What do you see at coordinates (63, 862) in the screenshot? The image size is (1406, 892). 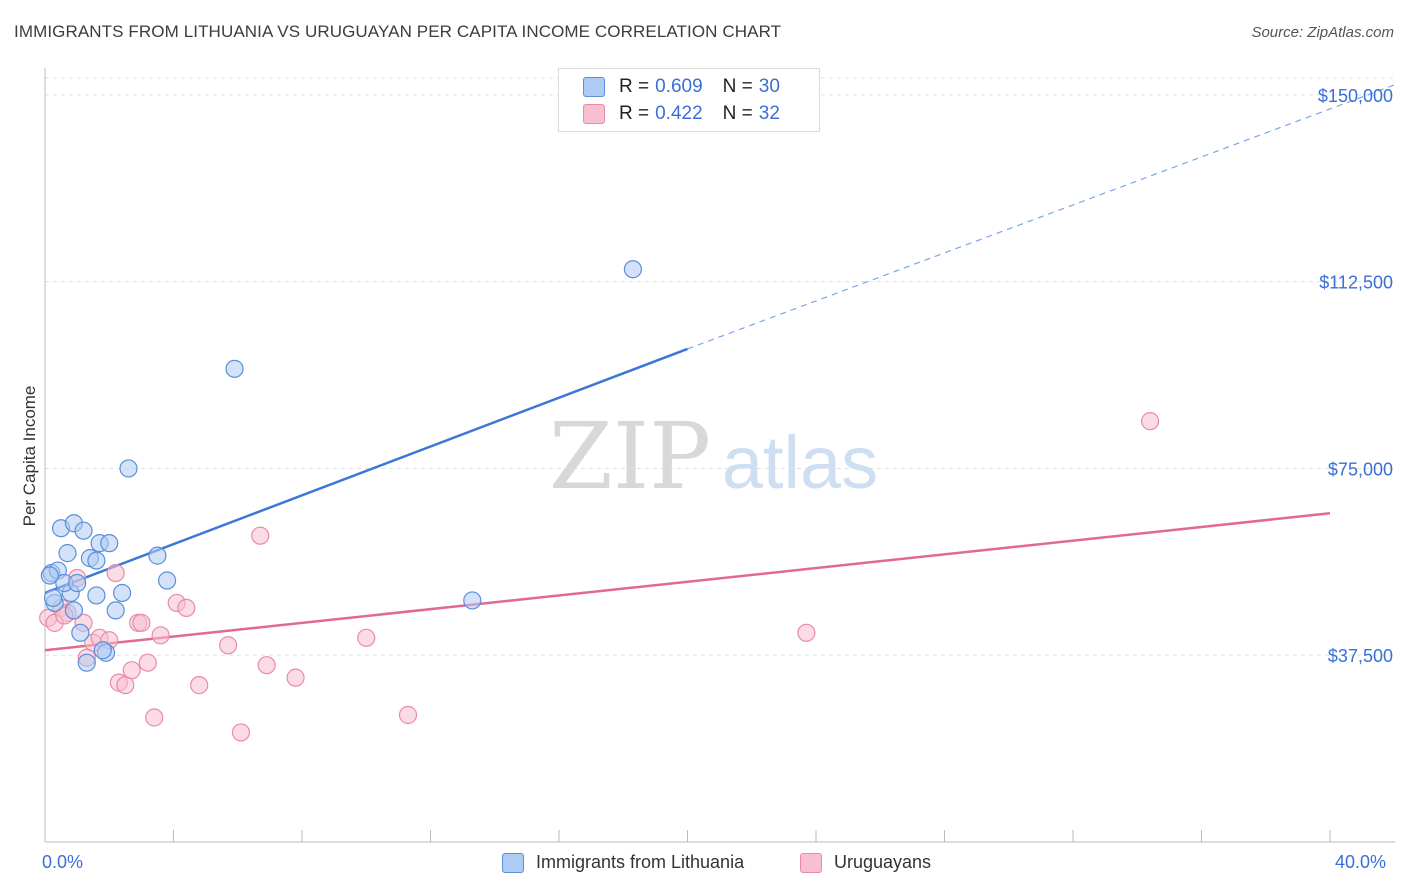 I see `x-min-label: 0.0%` at bounding box center [63, 862].